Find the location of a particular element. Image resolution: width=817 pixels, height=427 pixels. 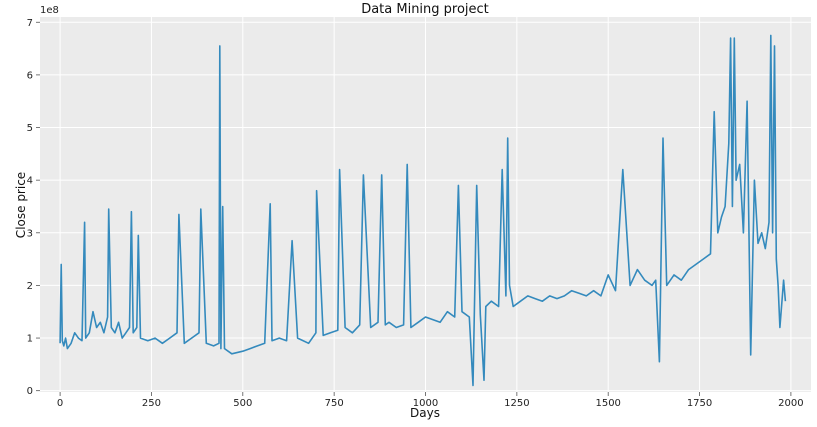

y-axis-ticks: 0 1 2 3 4 5 6 7 is located at coordinates (33, 207).